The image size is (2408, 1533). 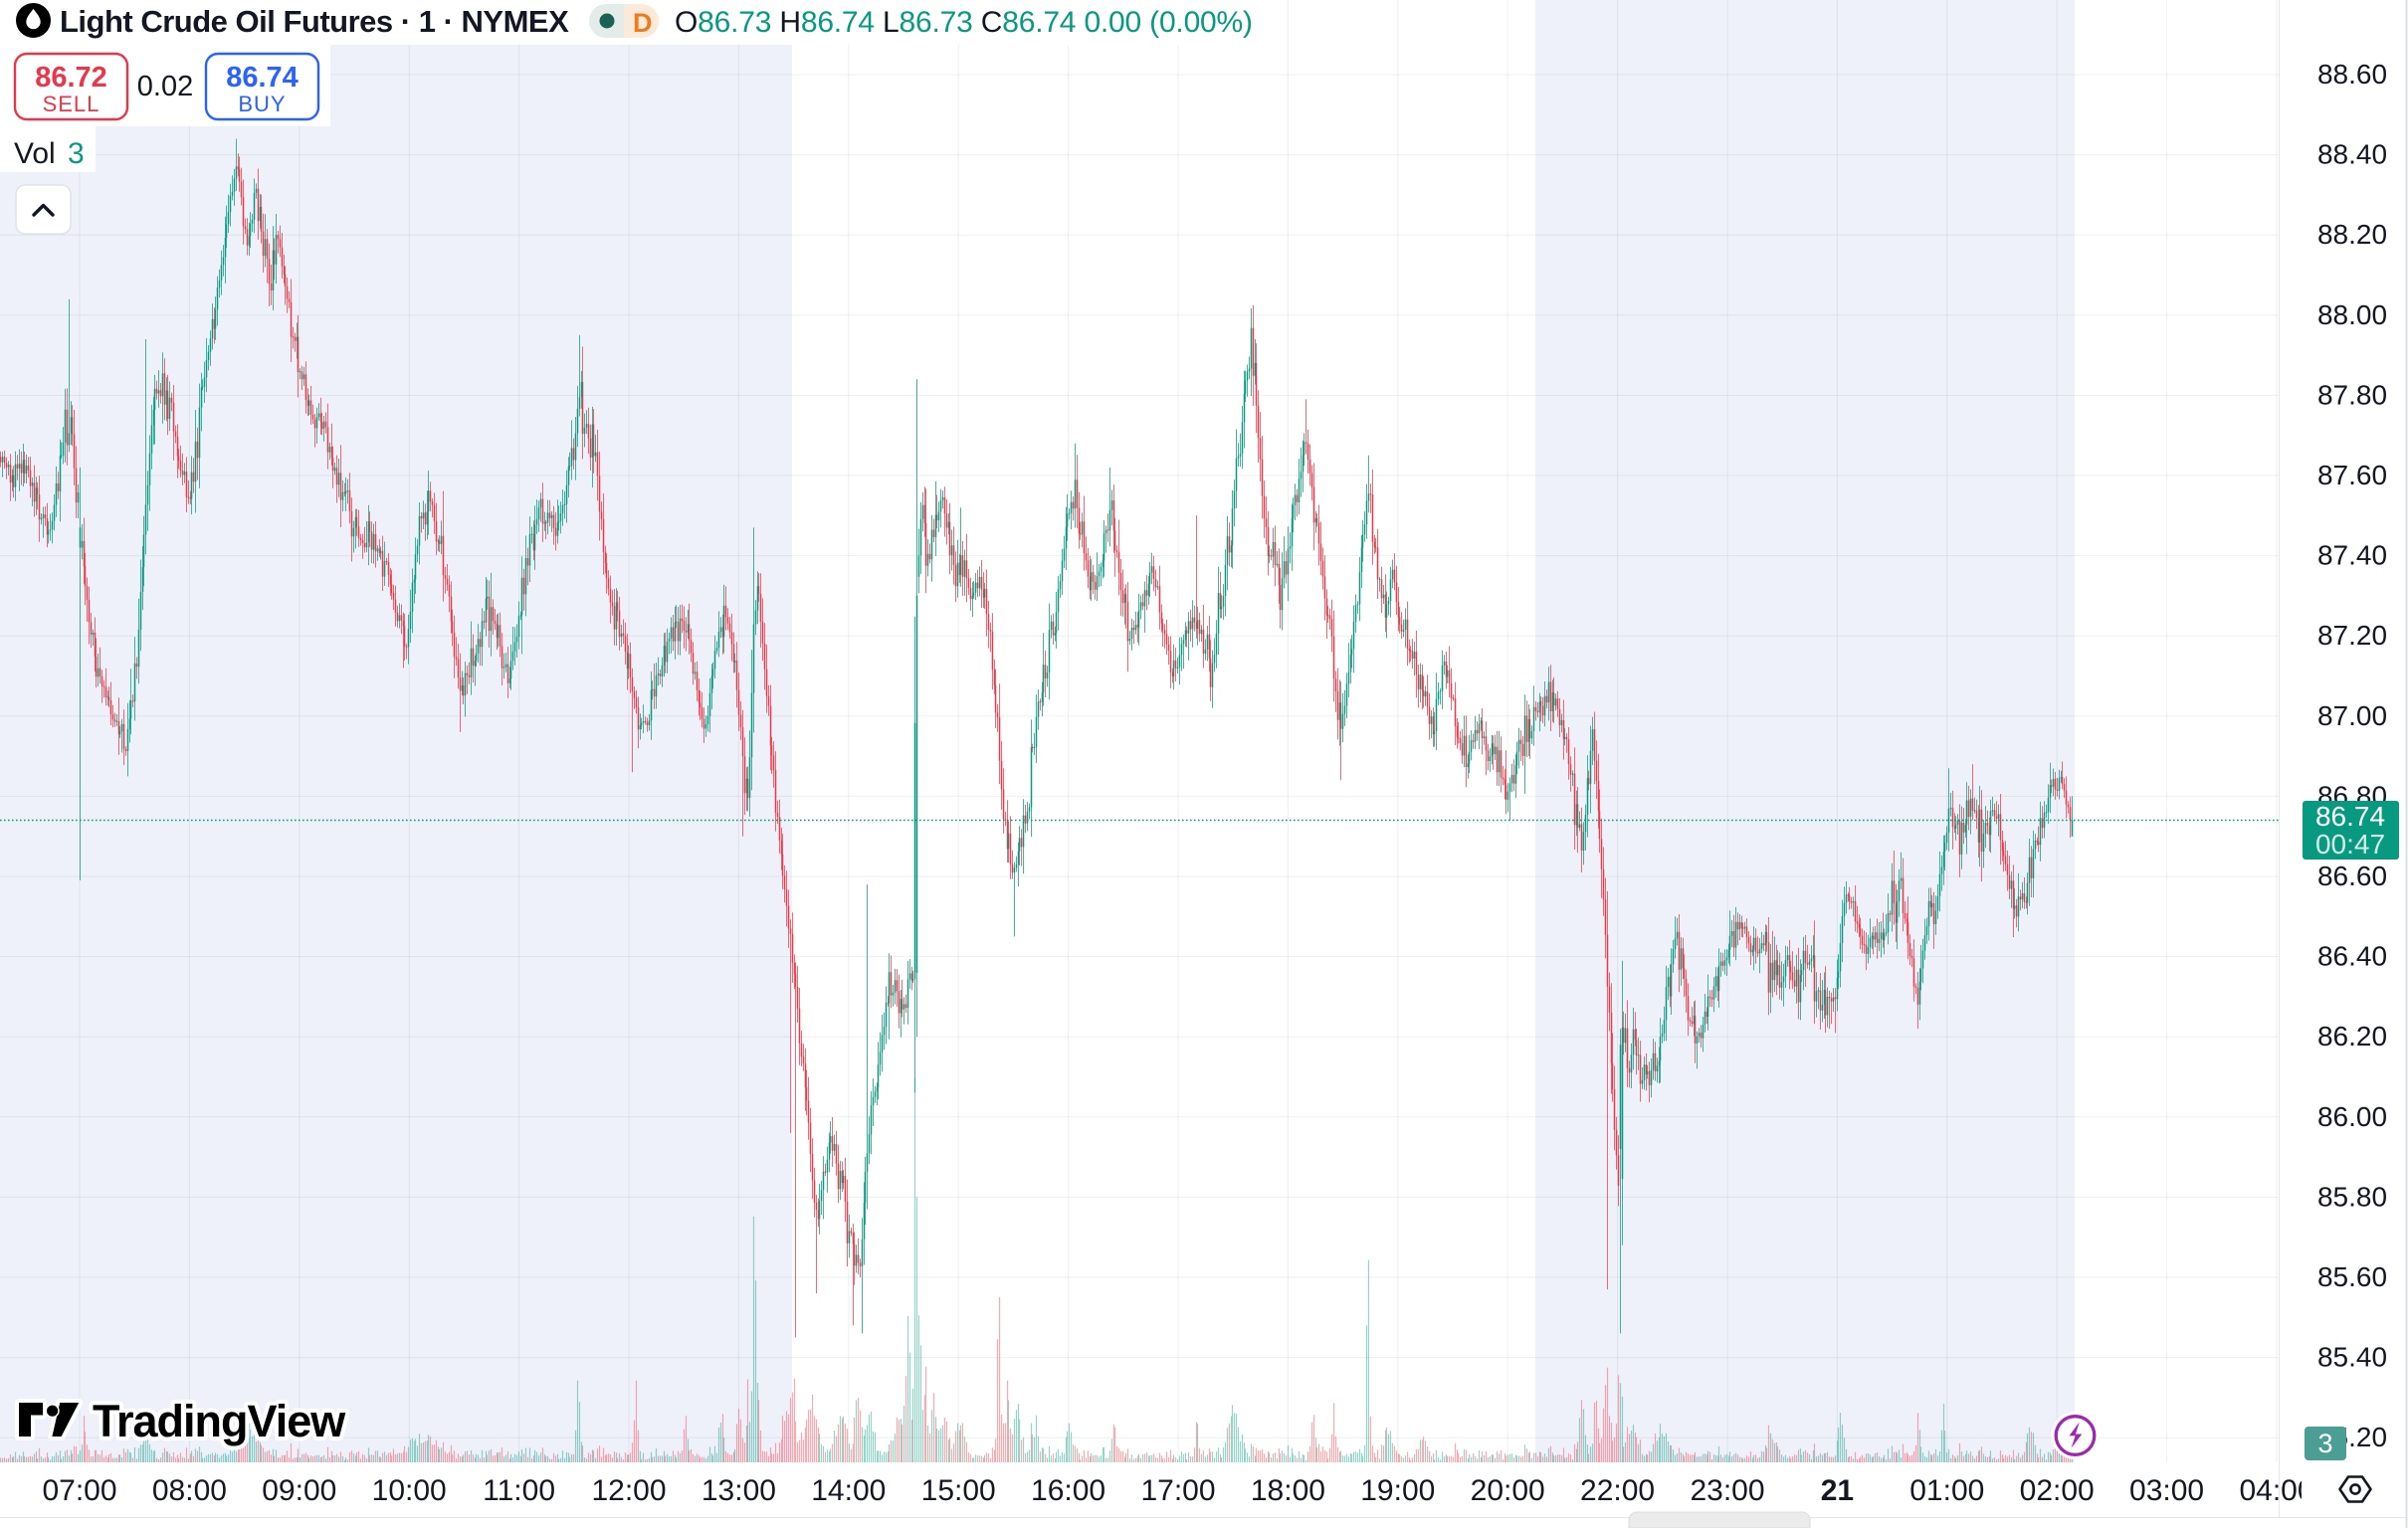 I want to click on svg-text: 86.20, so click(x=2352, y=1036).